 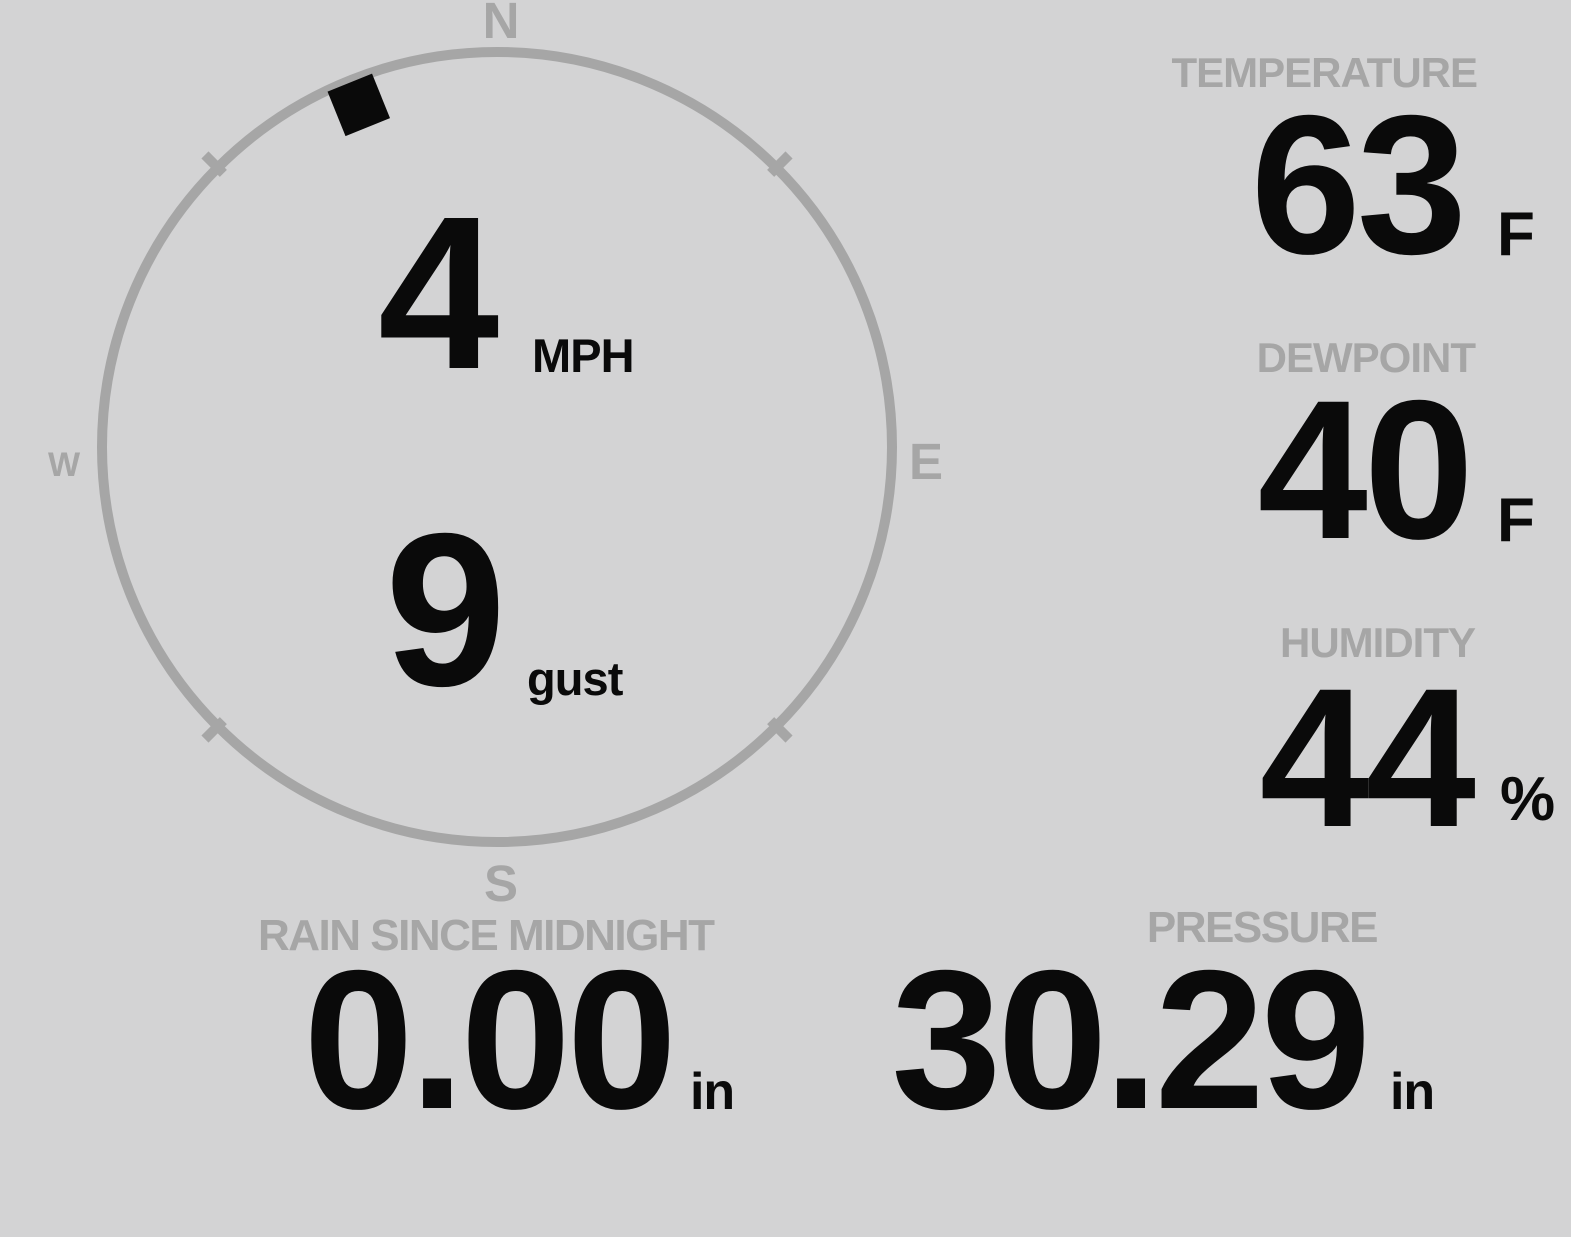 I want to click on wind-speed-unit: MPH, so click(x=583, y=355).